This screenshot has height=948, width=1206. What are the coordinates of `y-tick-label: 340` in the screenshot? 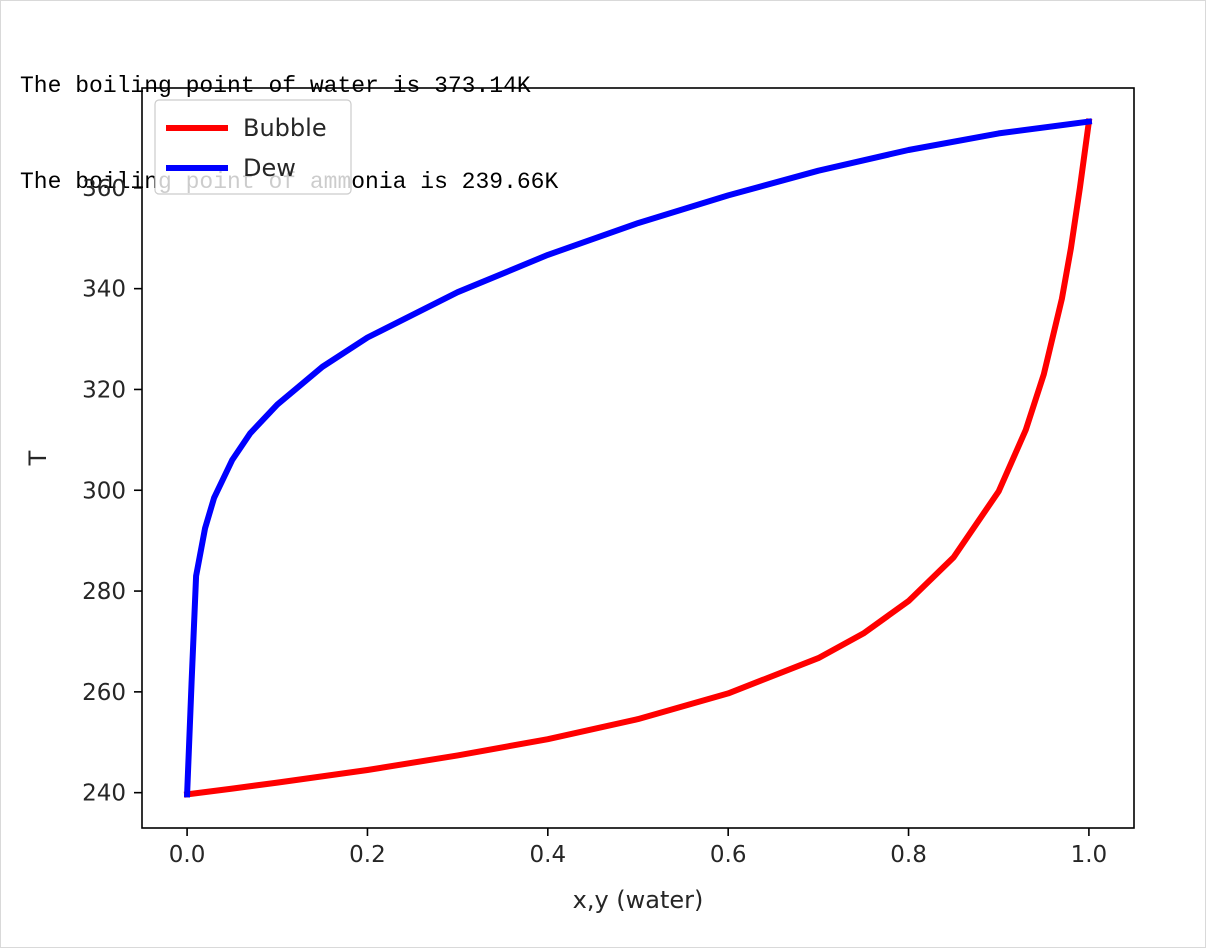 It's located at (104, 290).